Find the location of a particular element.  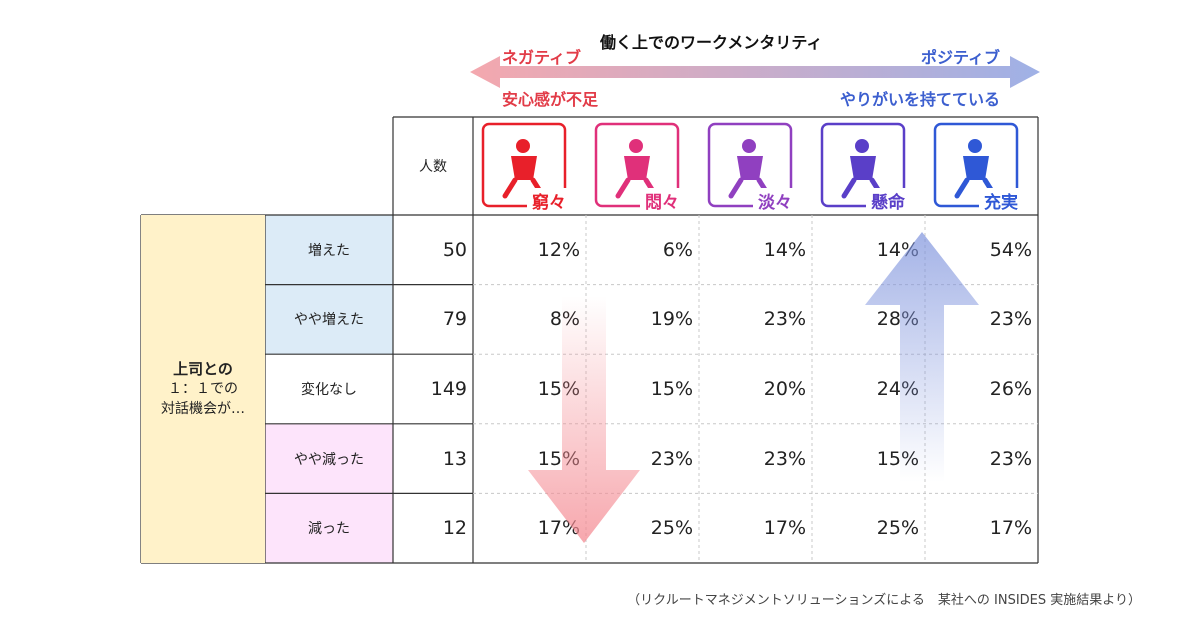

negative-label: ネガティブ is located at coordinates (542, 57).